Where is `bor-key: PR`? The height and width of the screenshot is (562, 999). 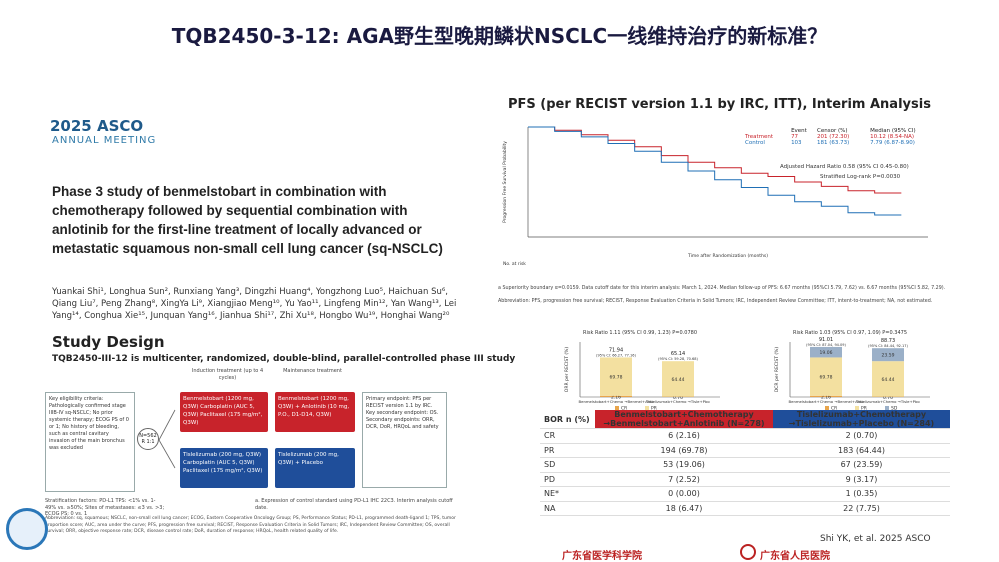
bor-key: PR is located at coordinates (567, 450).